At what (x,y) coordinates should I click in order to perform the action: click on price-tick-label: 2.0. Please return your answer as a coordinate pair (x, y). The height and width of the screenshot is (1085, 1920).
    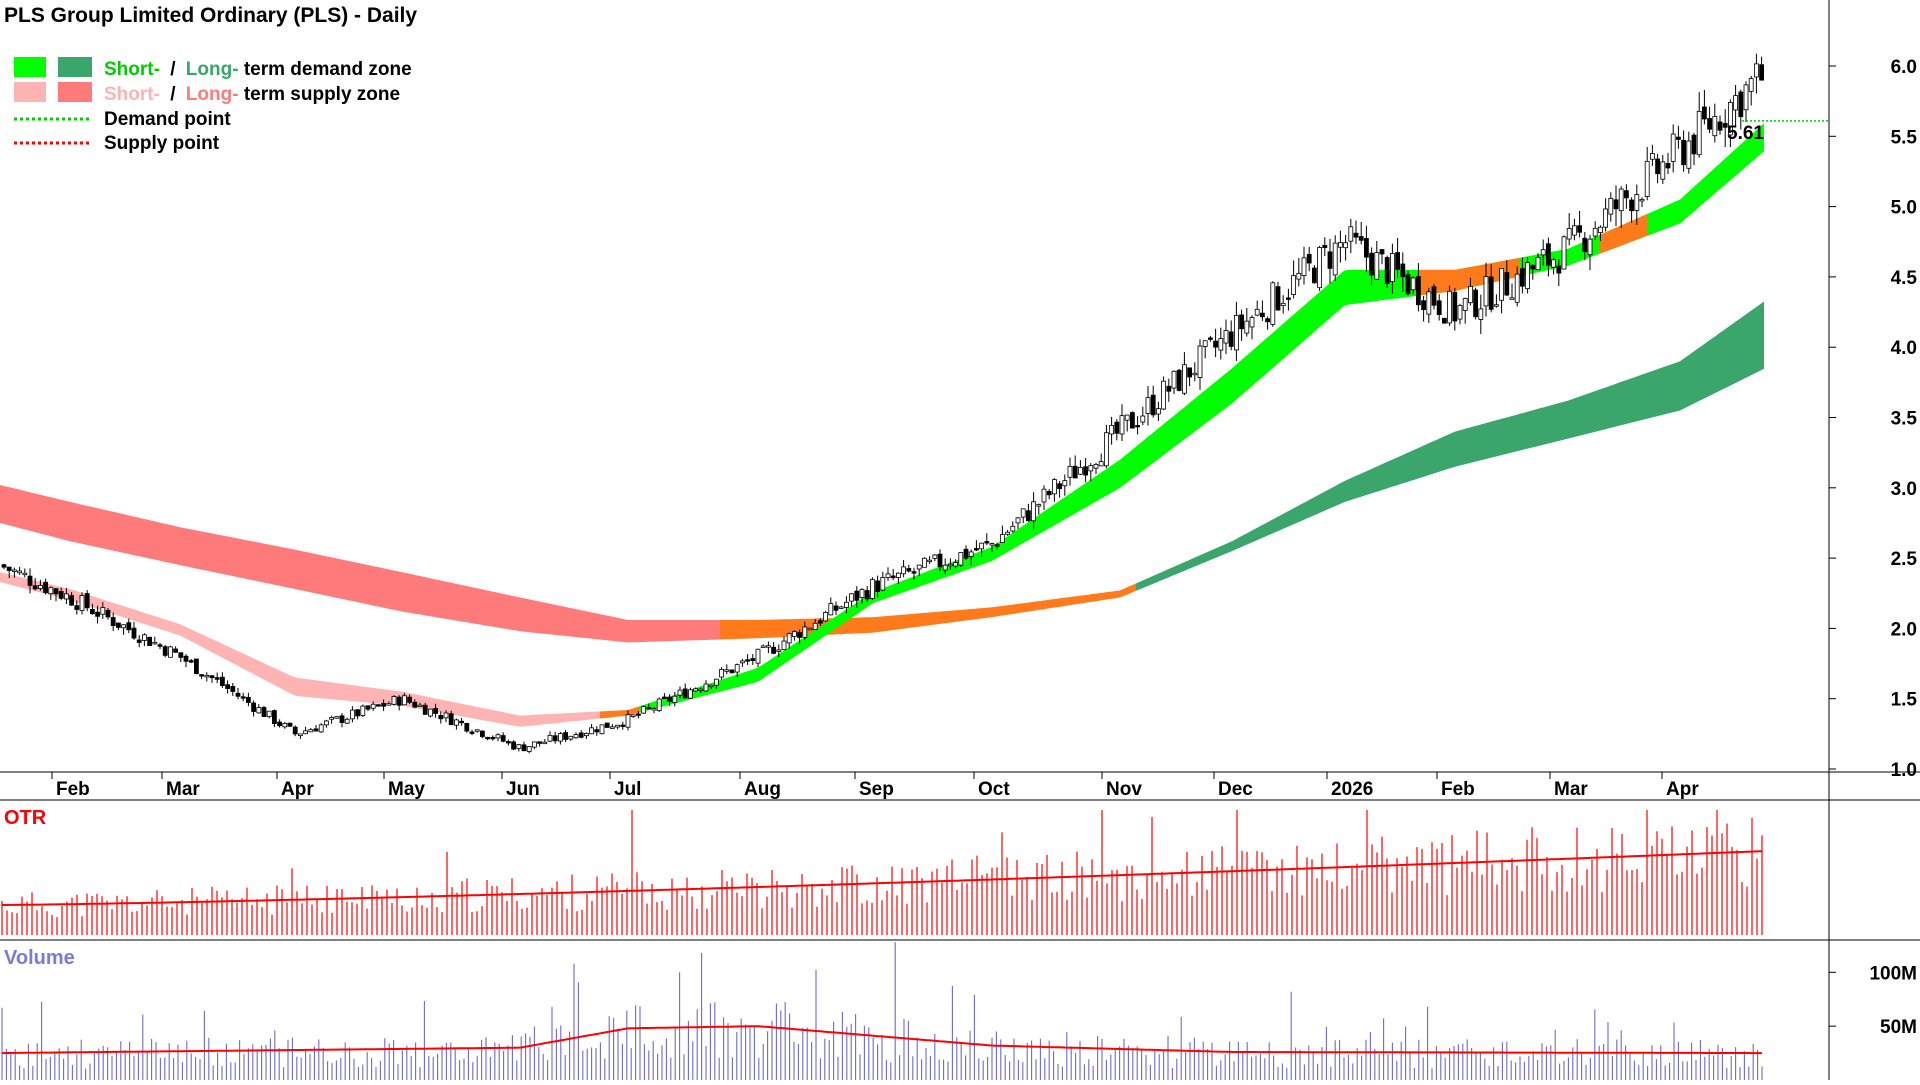
    Looking at the image, I should click on (1904, 629).